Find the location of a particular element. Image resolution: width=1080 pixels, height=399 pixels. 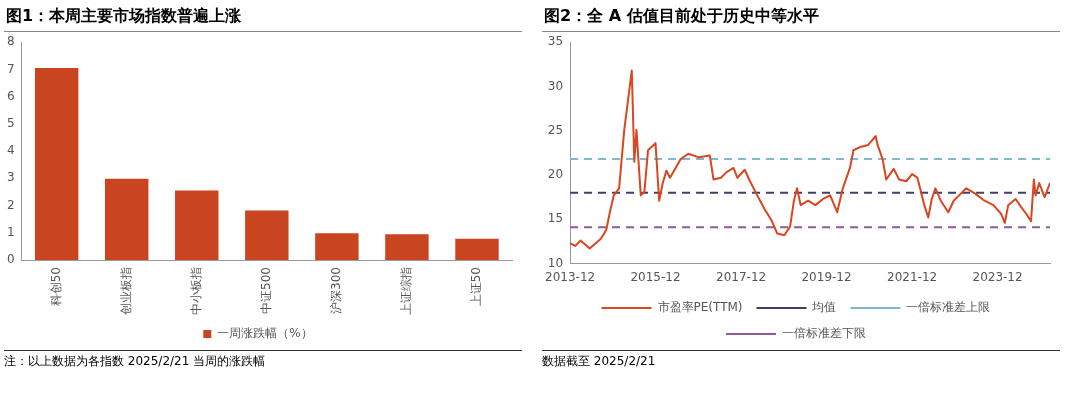

x-tick-label: 2013-12 is located at coordinates (570, 276).